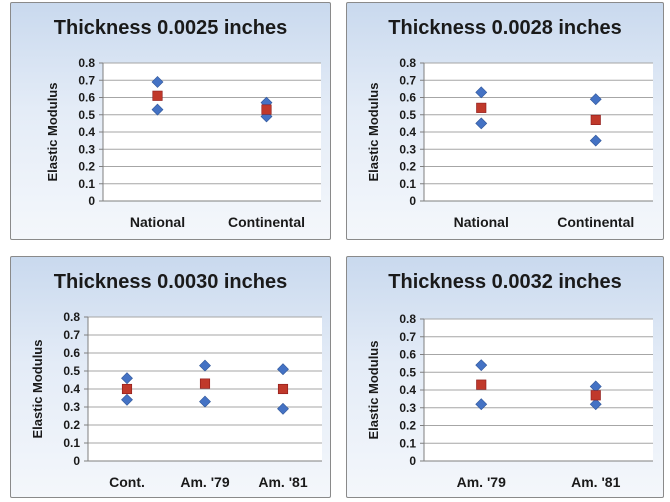  Describe the element at coordinates (170, 282) in the screenshot. I see `chart-title: Thickness 0.0030 inches` at that location.